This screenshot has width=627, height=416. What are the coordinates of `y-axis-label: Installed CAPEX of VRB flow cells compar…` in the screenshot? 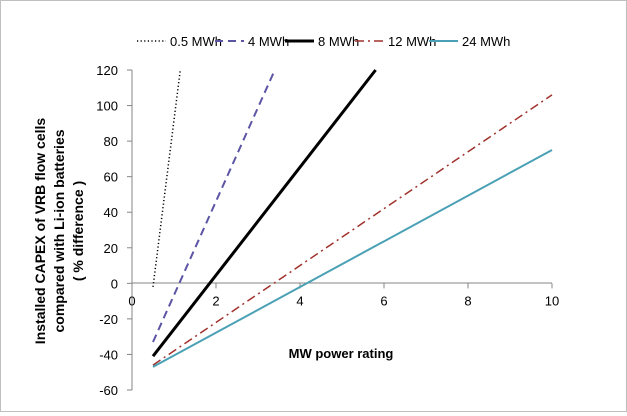 It's located at (59, 231).